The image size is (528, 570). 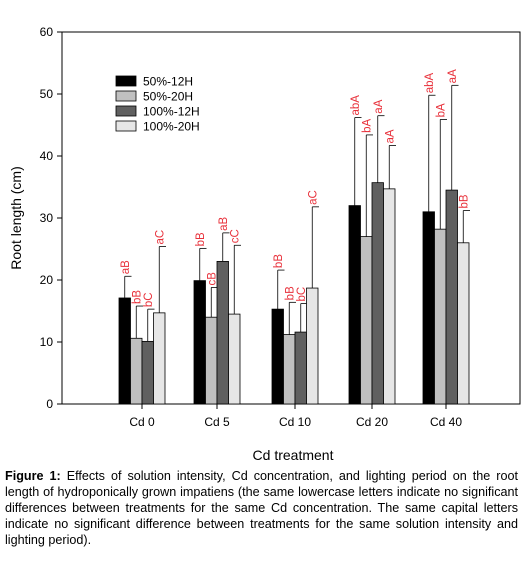 What do you see at coordinates (293, 455) in the screenshot?
I see `x-axis-label: Cd treatment` at bounding box center [293, 455].